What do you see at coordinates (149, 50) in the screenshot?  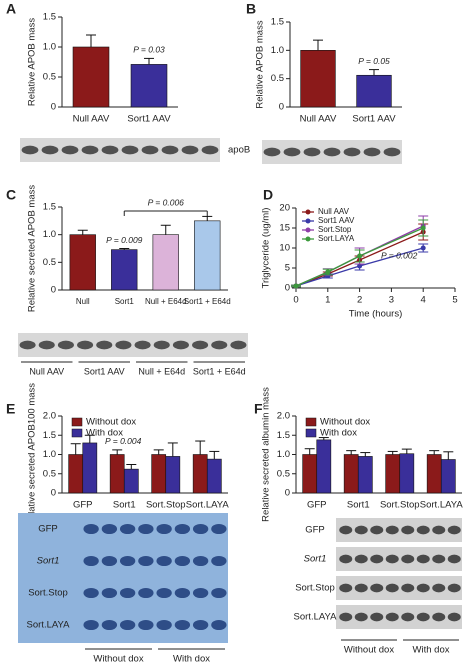 I see `annotation: P = 0.03` at bounding box center [149, 50].